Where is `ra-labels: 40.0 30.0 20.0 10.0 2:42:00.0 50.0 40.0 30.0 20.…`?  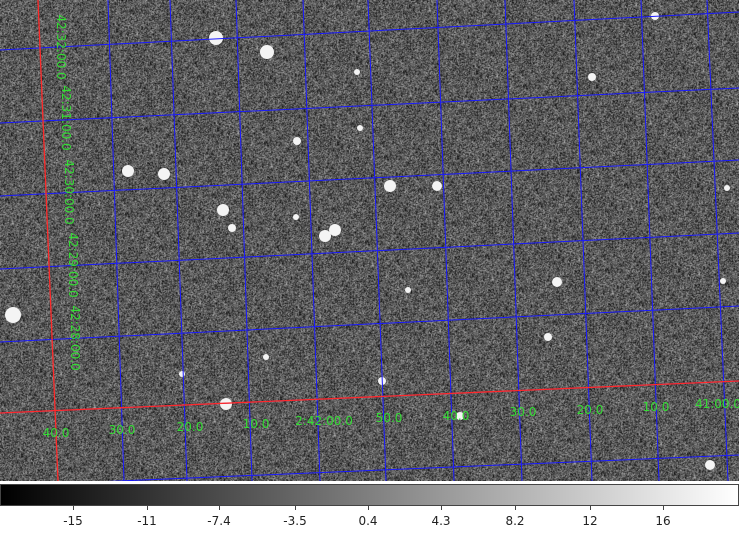 ra-labels: 40.0 30.0 20.0 10.0 2:42:00.0 50.0 40.0 30.0 20.… is located at coordinates (391, 418).